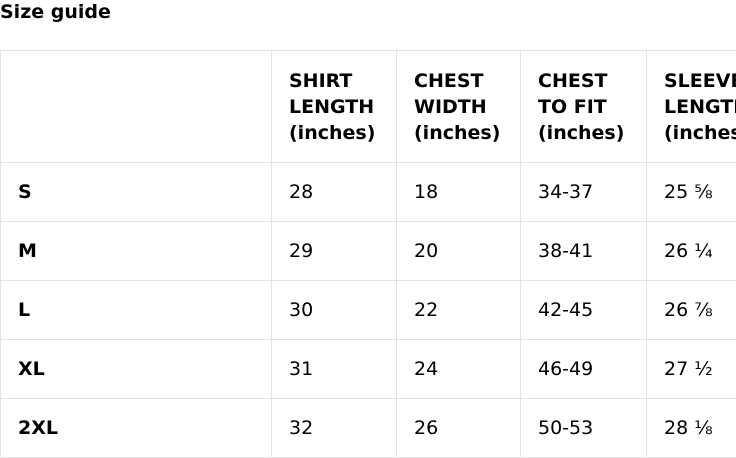 The width and height of the screenshot is (736, 458). What do you see at coordinates (458, 428) in the screenshot?
I see `value-cell: 26` at bounding box center [458, 428].